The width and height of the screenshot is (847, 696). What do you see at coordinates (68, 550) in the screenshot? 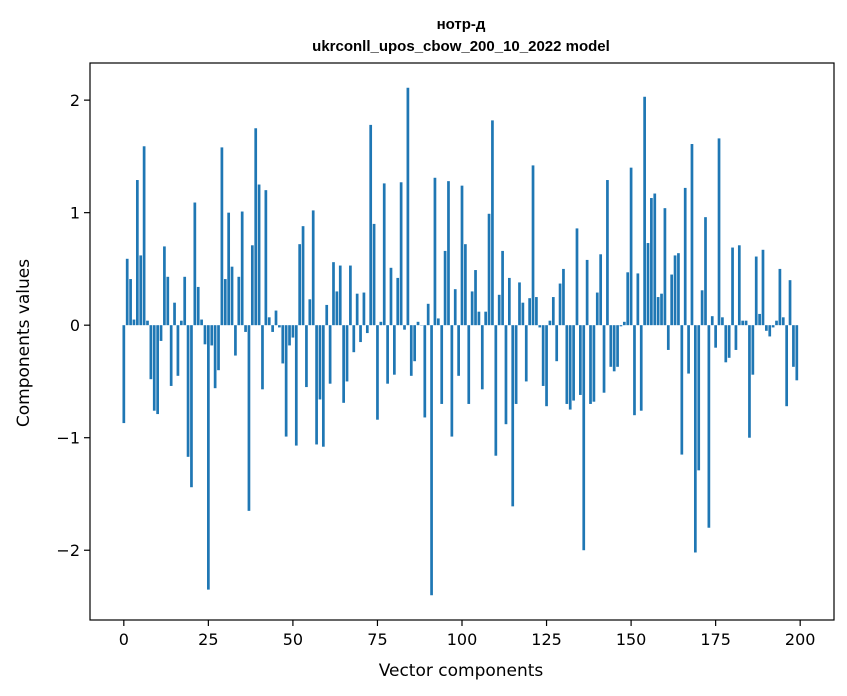
I see `y-tick-label: −2` at bounding box center [68, 550].